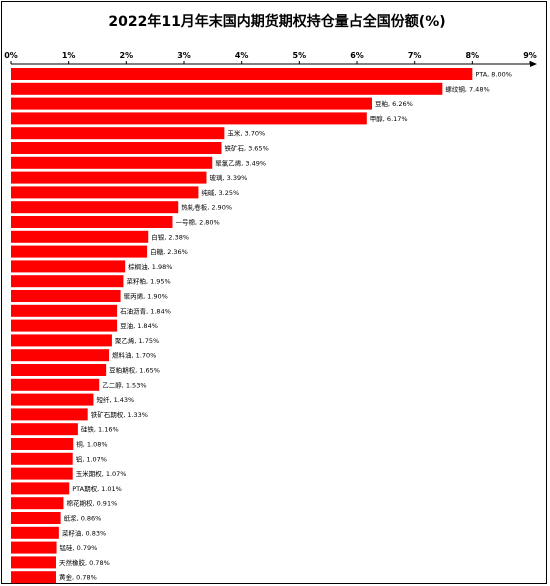 The image size is (550, 586). Describe the element at coordinates (119, 414) in the screenshot. I see `data-label: 铁矿石期权, 1.33%` at that location.